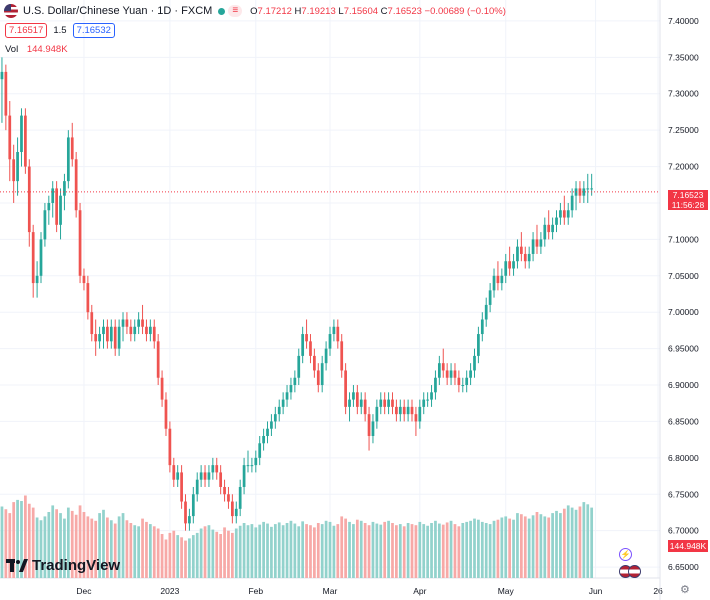  Describe the element at coordinates (169, 591) in the screenshot. I see `x-tick-label: 2023` at that location.